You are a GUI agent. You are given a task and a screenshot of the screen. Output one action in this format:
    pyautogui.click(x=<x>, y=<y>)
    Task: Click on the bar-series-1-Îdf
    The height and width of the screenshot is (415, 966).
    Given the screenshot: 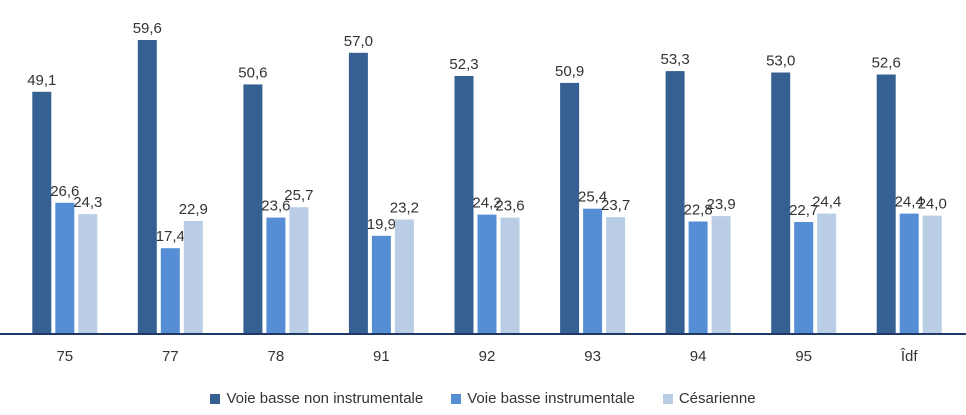 What is the action you would take?
    pyautogui.click(x=886, y=204)
    